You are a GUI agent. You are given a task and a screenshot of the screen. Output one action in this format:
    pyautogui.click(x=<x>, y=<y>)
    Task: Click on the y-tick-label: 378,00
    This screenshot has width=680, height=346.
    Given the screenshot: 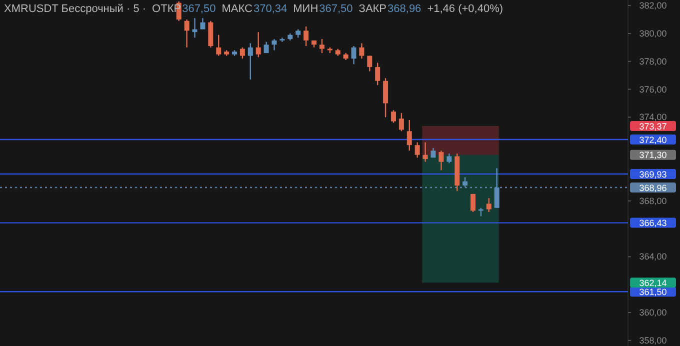 What is the action you would take?
    pyautogui.click(x=653, y=61)
    